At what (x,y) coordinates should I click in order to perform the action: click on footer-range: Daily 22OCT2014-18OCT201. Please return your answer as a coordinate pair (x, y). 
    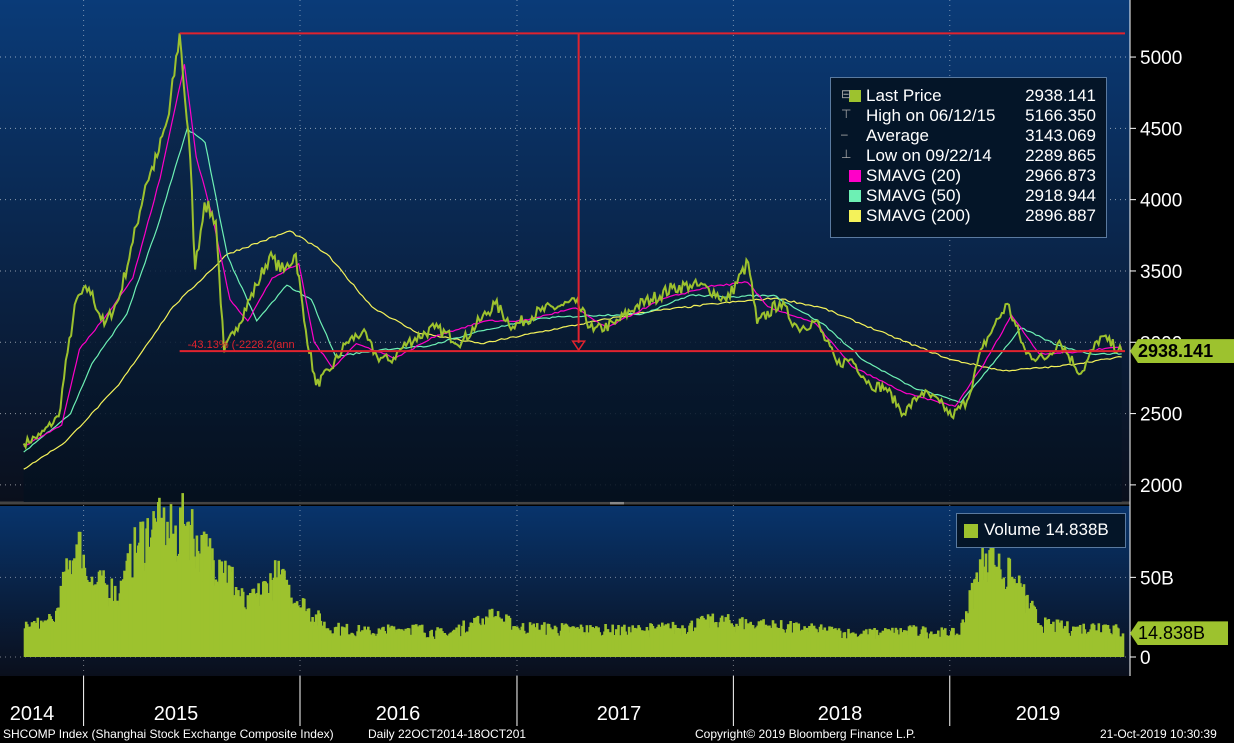
    Looking at the image, I should click on (447, 734).